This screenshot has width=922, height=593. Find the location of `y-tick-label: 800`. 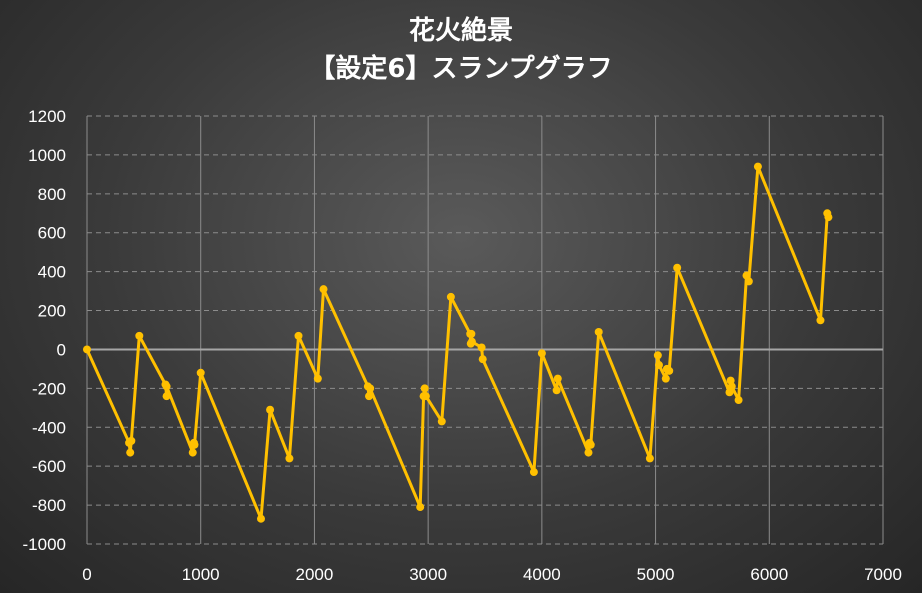

y-tick-label: 800 is located at coordinates (52, 194).